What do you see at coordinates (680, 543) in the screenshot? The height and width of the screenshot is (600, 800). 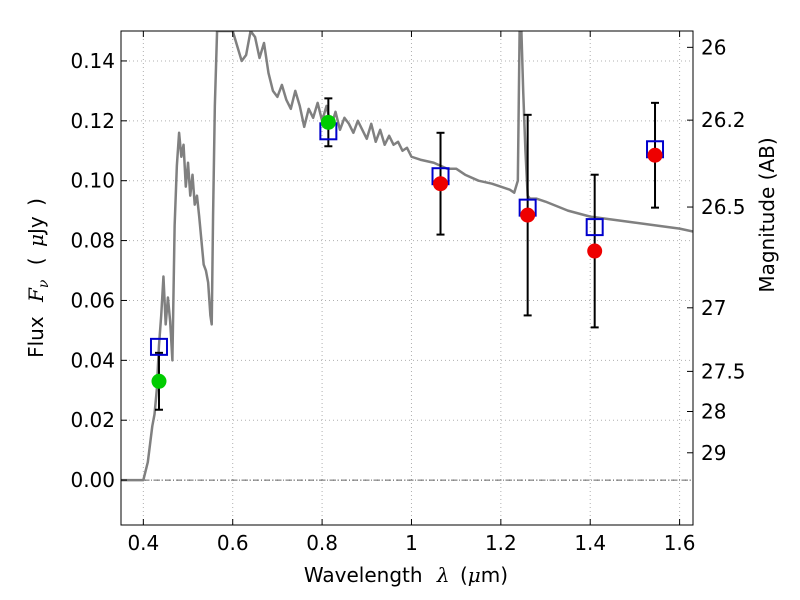 I see `x-tick-label: 1.6` at bounding box center [680, 543].